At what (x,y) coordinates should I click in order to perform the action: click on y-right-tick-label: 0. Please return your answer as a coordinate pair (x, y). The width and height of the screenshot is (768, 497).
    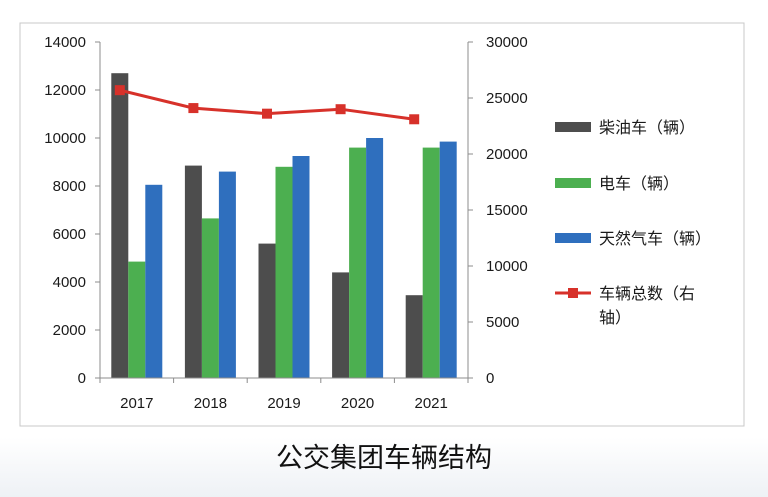
    Looking at the image, I should click on (490, 378).